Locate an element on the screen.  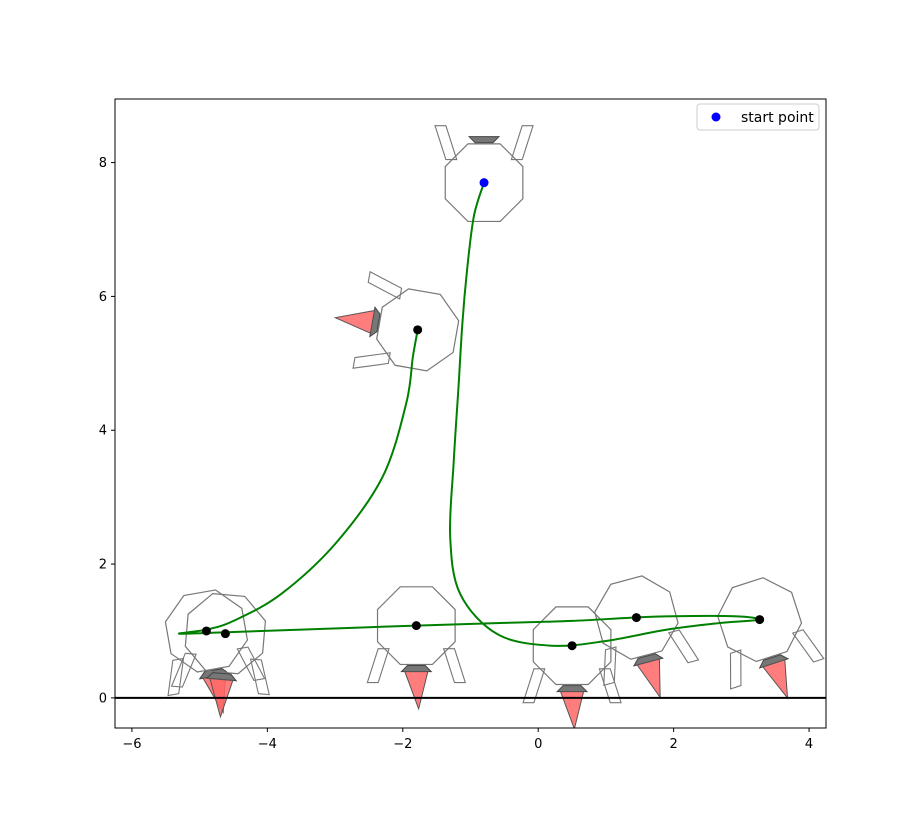
y-tick-label: 4 is located at coordinates (103, 431).